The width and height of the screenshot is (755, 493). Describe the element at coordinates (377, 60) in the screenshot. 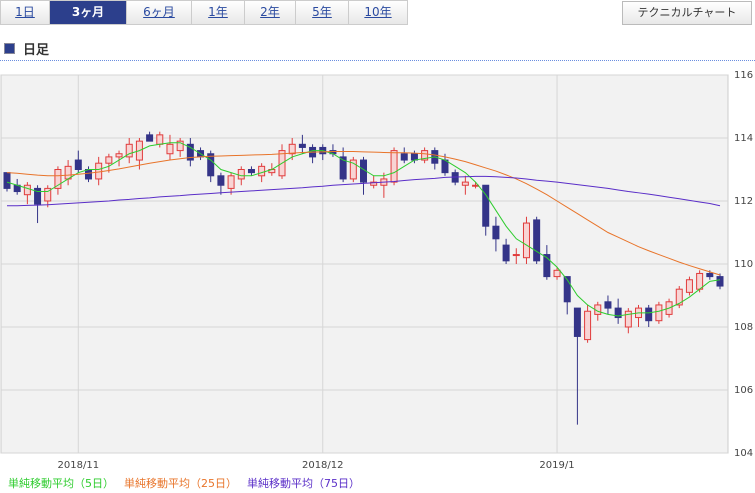

I see `divider` at that location.